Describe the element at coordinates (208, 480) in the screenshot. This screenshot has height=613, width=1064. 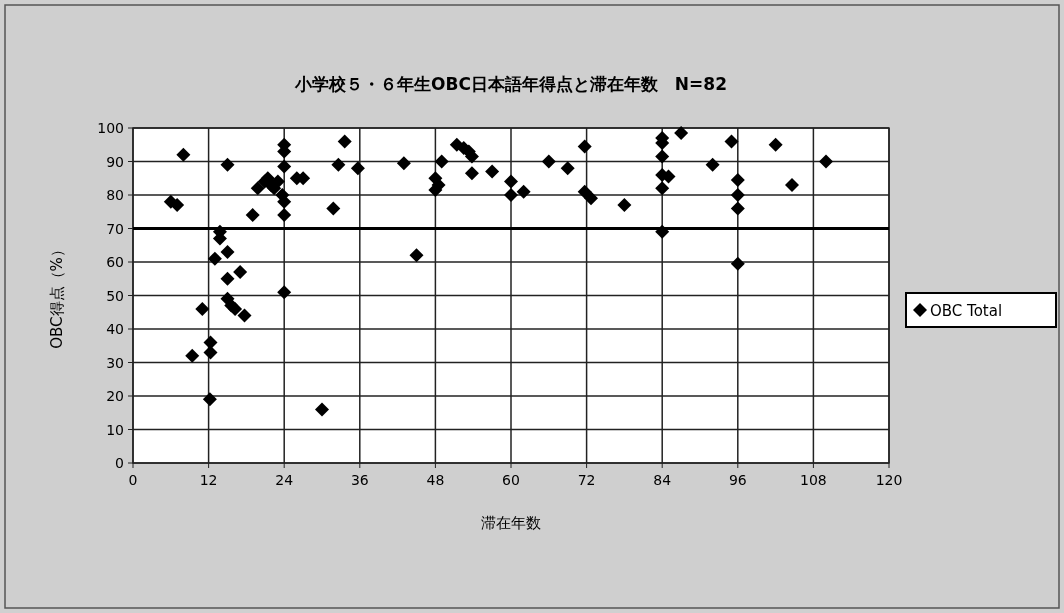
I see `x-tick-label: 12` at that location.